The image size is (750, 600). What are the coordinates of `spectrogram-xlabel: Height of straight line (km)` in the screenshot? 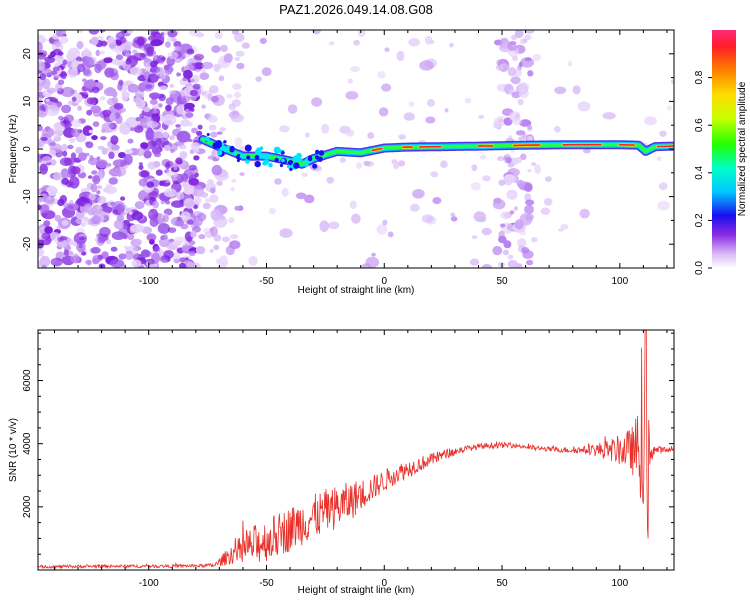 It's located at (356, 290).